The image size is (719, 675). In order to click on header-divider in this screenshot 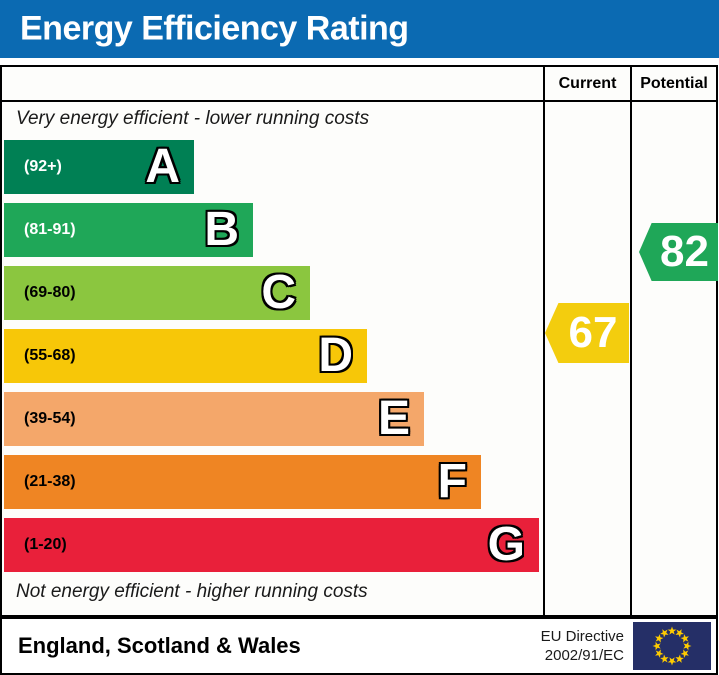, I will do `click(359, 101)`.